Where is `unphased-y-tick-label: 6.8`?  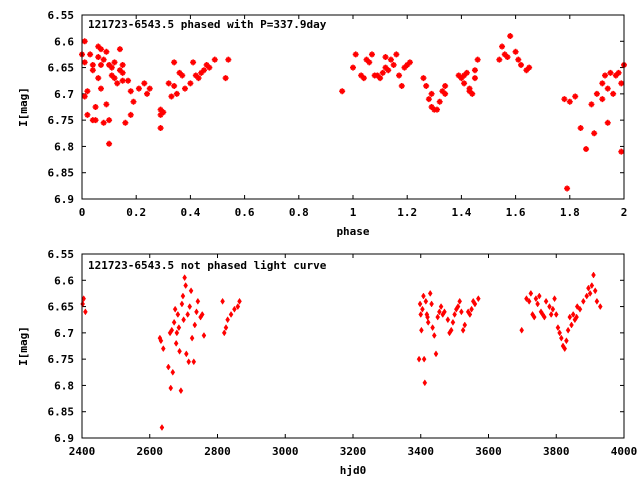
unphased-y-tick-label: 6.8 is located at coordinates (64, 385).